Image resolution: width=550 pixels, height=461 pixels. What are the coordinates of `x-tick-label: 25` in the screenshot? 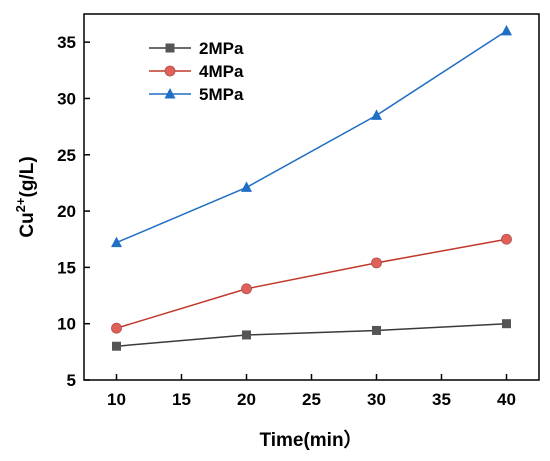 It's located at (311, 399).